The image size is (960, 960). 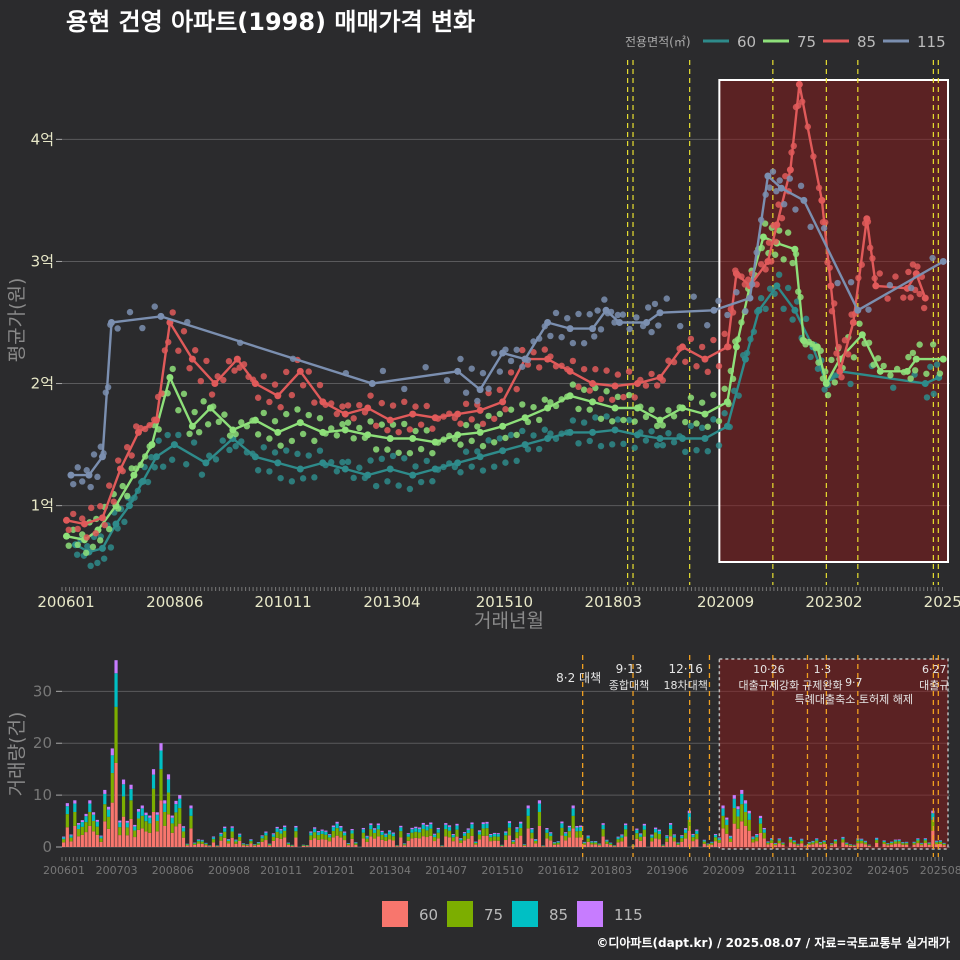 What do you see at coordinates (391, 602) in the screenshot?
I see `x-tick-label: 201304` at bounding box center [391, 602].